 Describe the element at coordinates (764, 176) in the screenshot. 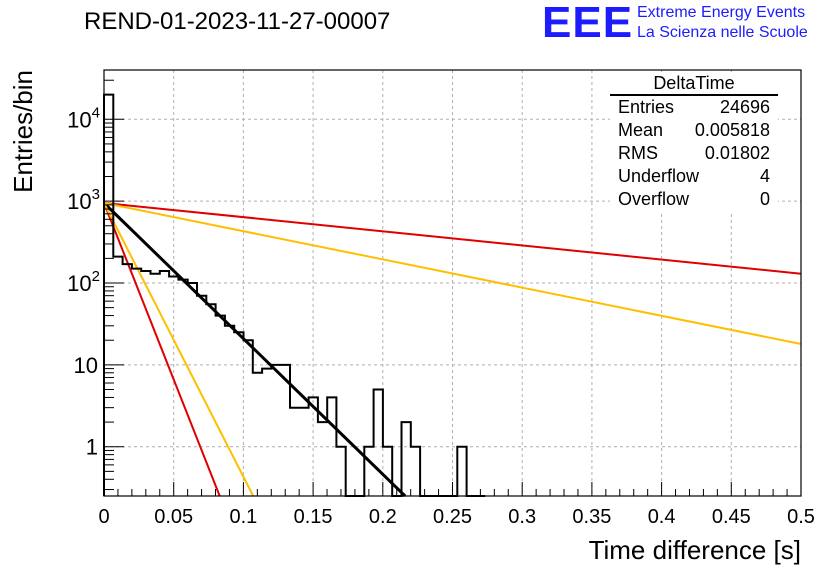

I see `stats-value: 4` at that location.